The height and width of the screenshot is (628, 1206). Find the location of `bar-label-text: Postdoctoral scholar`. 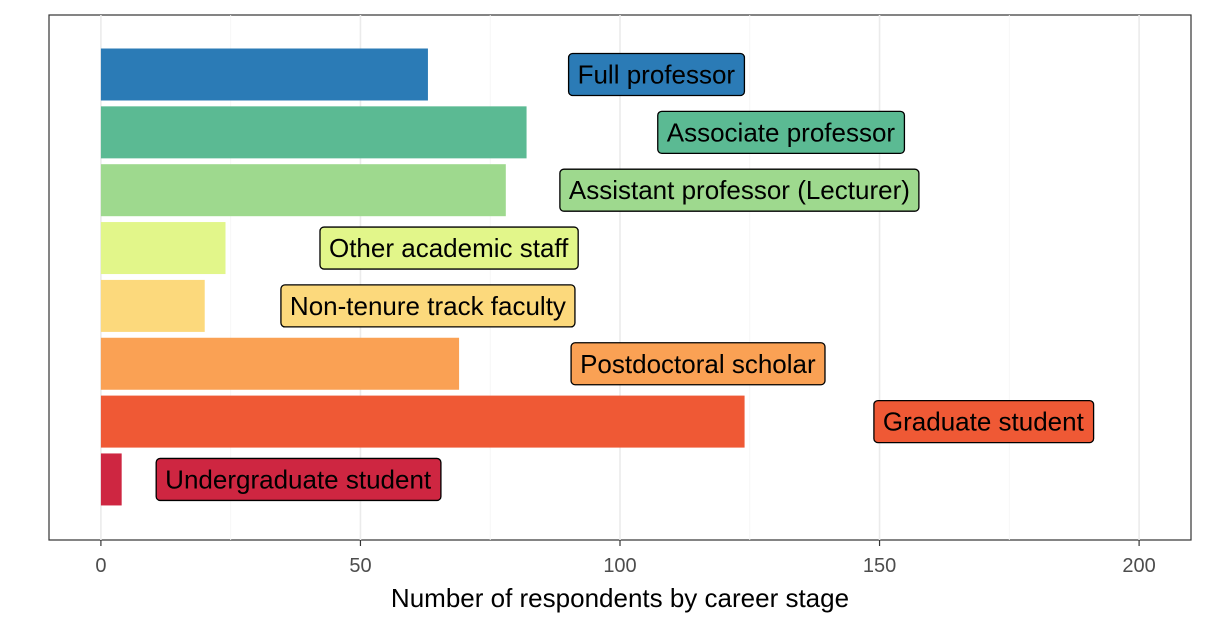

bar-label-text: Postdoctoral scholar is located at coordinates (698, 364).